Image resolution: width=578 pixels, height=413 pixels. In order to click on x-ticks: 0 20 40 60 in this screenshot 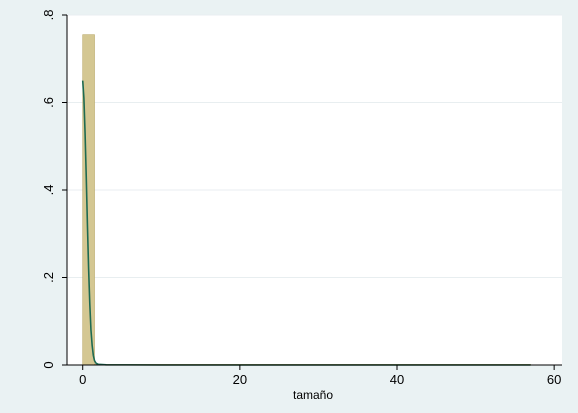, I will do `click(320, 376)`.